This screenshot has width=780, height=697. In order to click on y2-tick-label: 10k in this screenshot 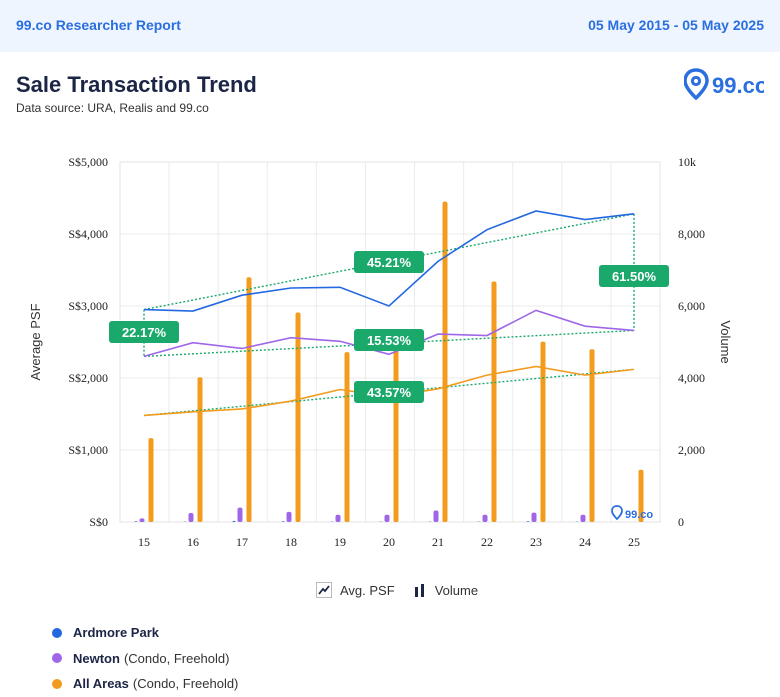, I will do `click(687, 162)`.